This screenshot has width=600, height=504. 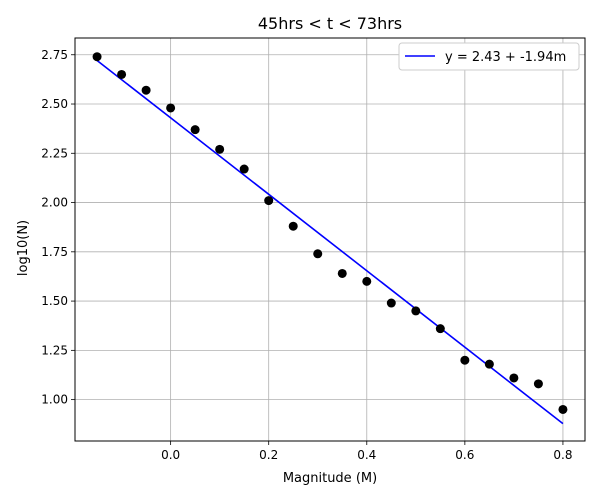 What do you see at coordinates (330, 478) in the screenshot?
I see `x-axis-label: Magnitude (M)` at bounding box center [330, 478].